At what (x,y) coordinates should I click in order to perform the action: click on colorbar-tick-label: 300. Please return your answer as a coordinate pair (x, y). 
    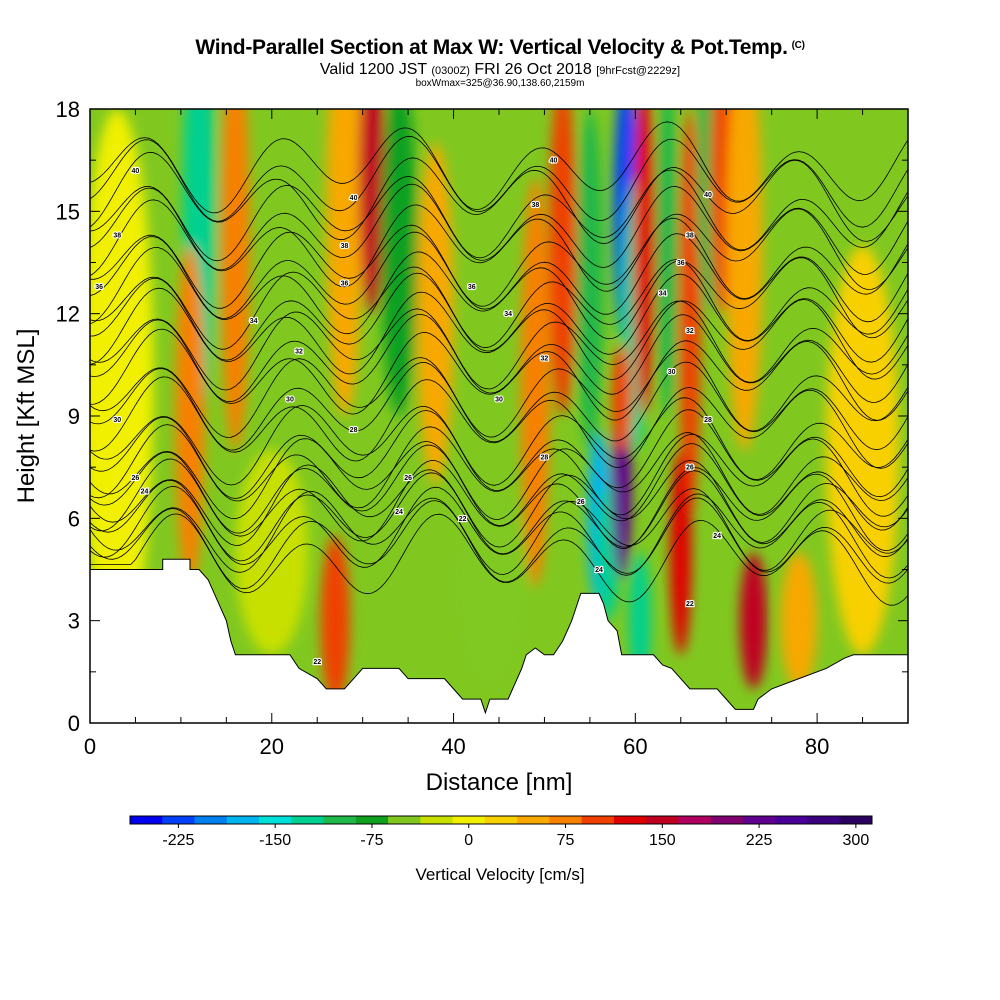
    Looking at the image, I should click on (856, 840).